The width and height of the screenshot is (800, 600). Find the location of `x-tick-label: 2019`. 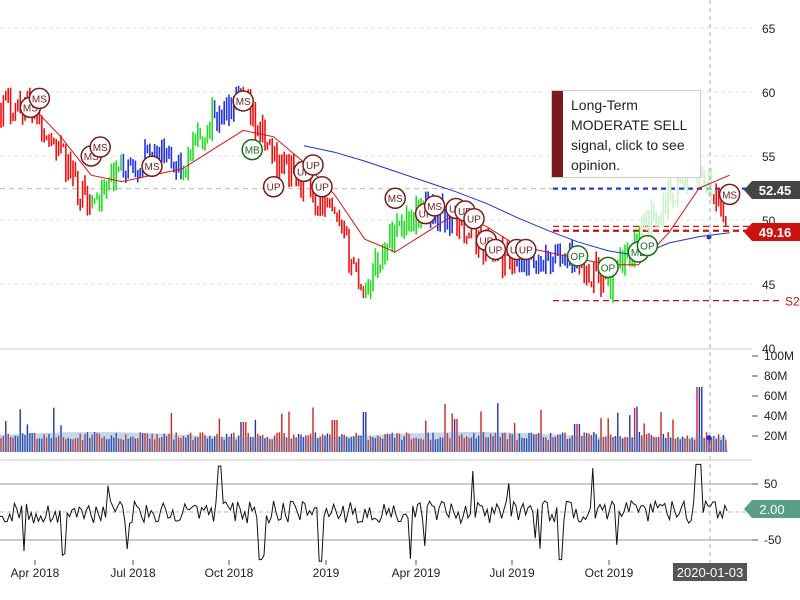

x-tick-label: 2019 is located at coordinates (326, 573).